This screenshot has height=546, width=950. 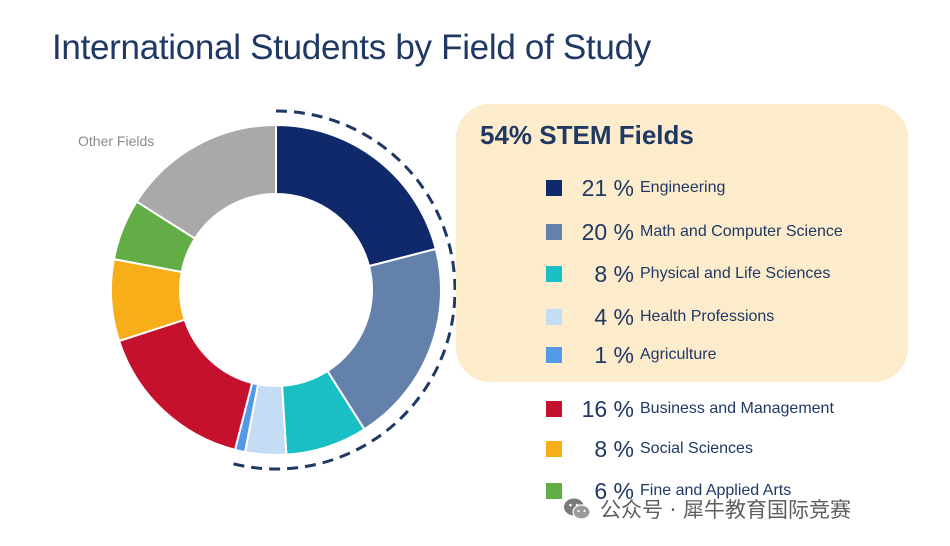 I want to click on slice-math-and-computer-science, so click(x=384, y=339).